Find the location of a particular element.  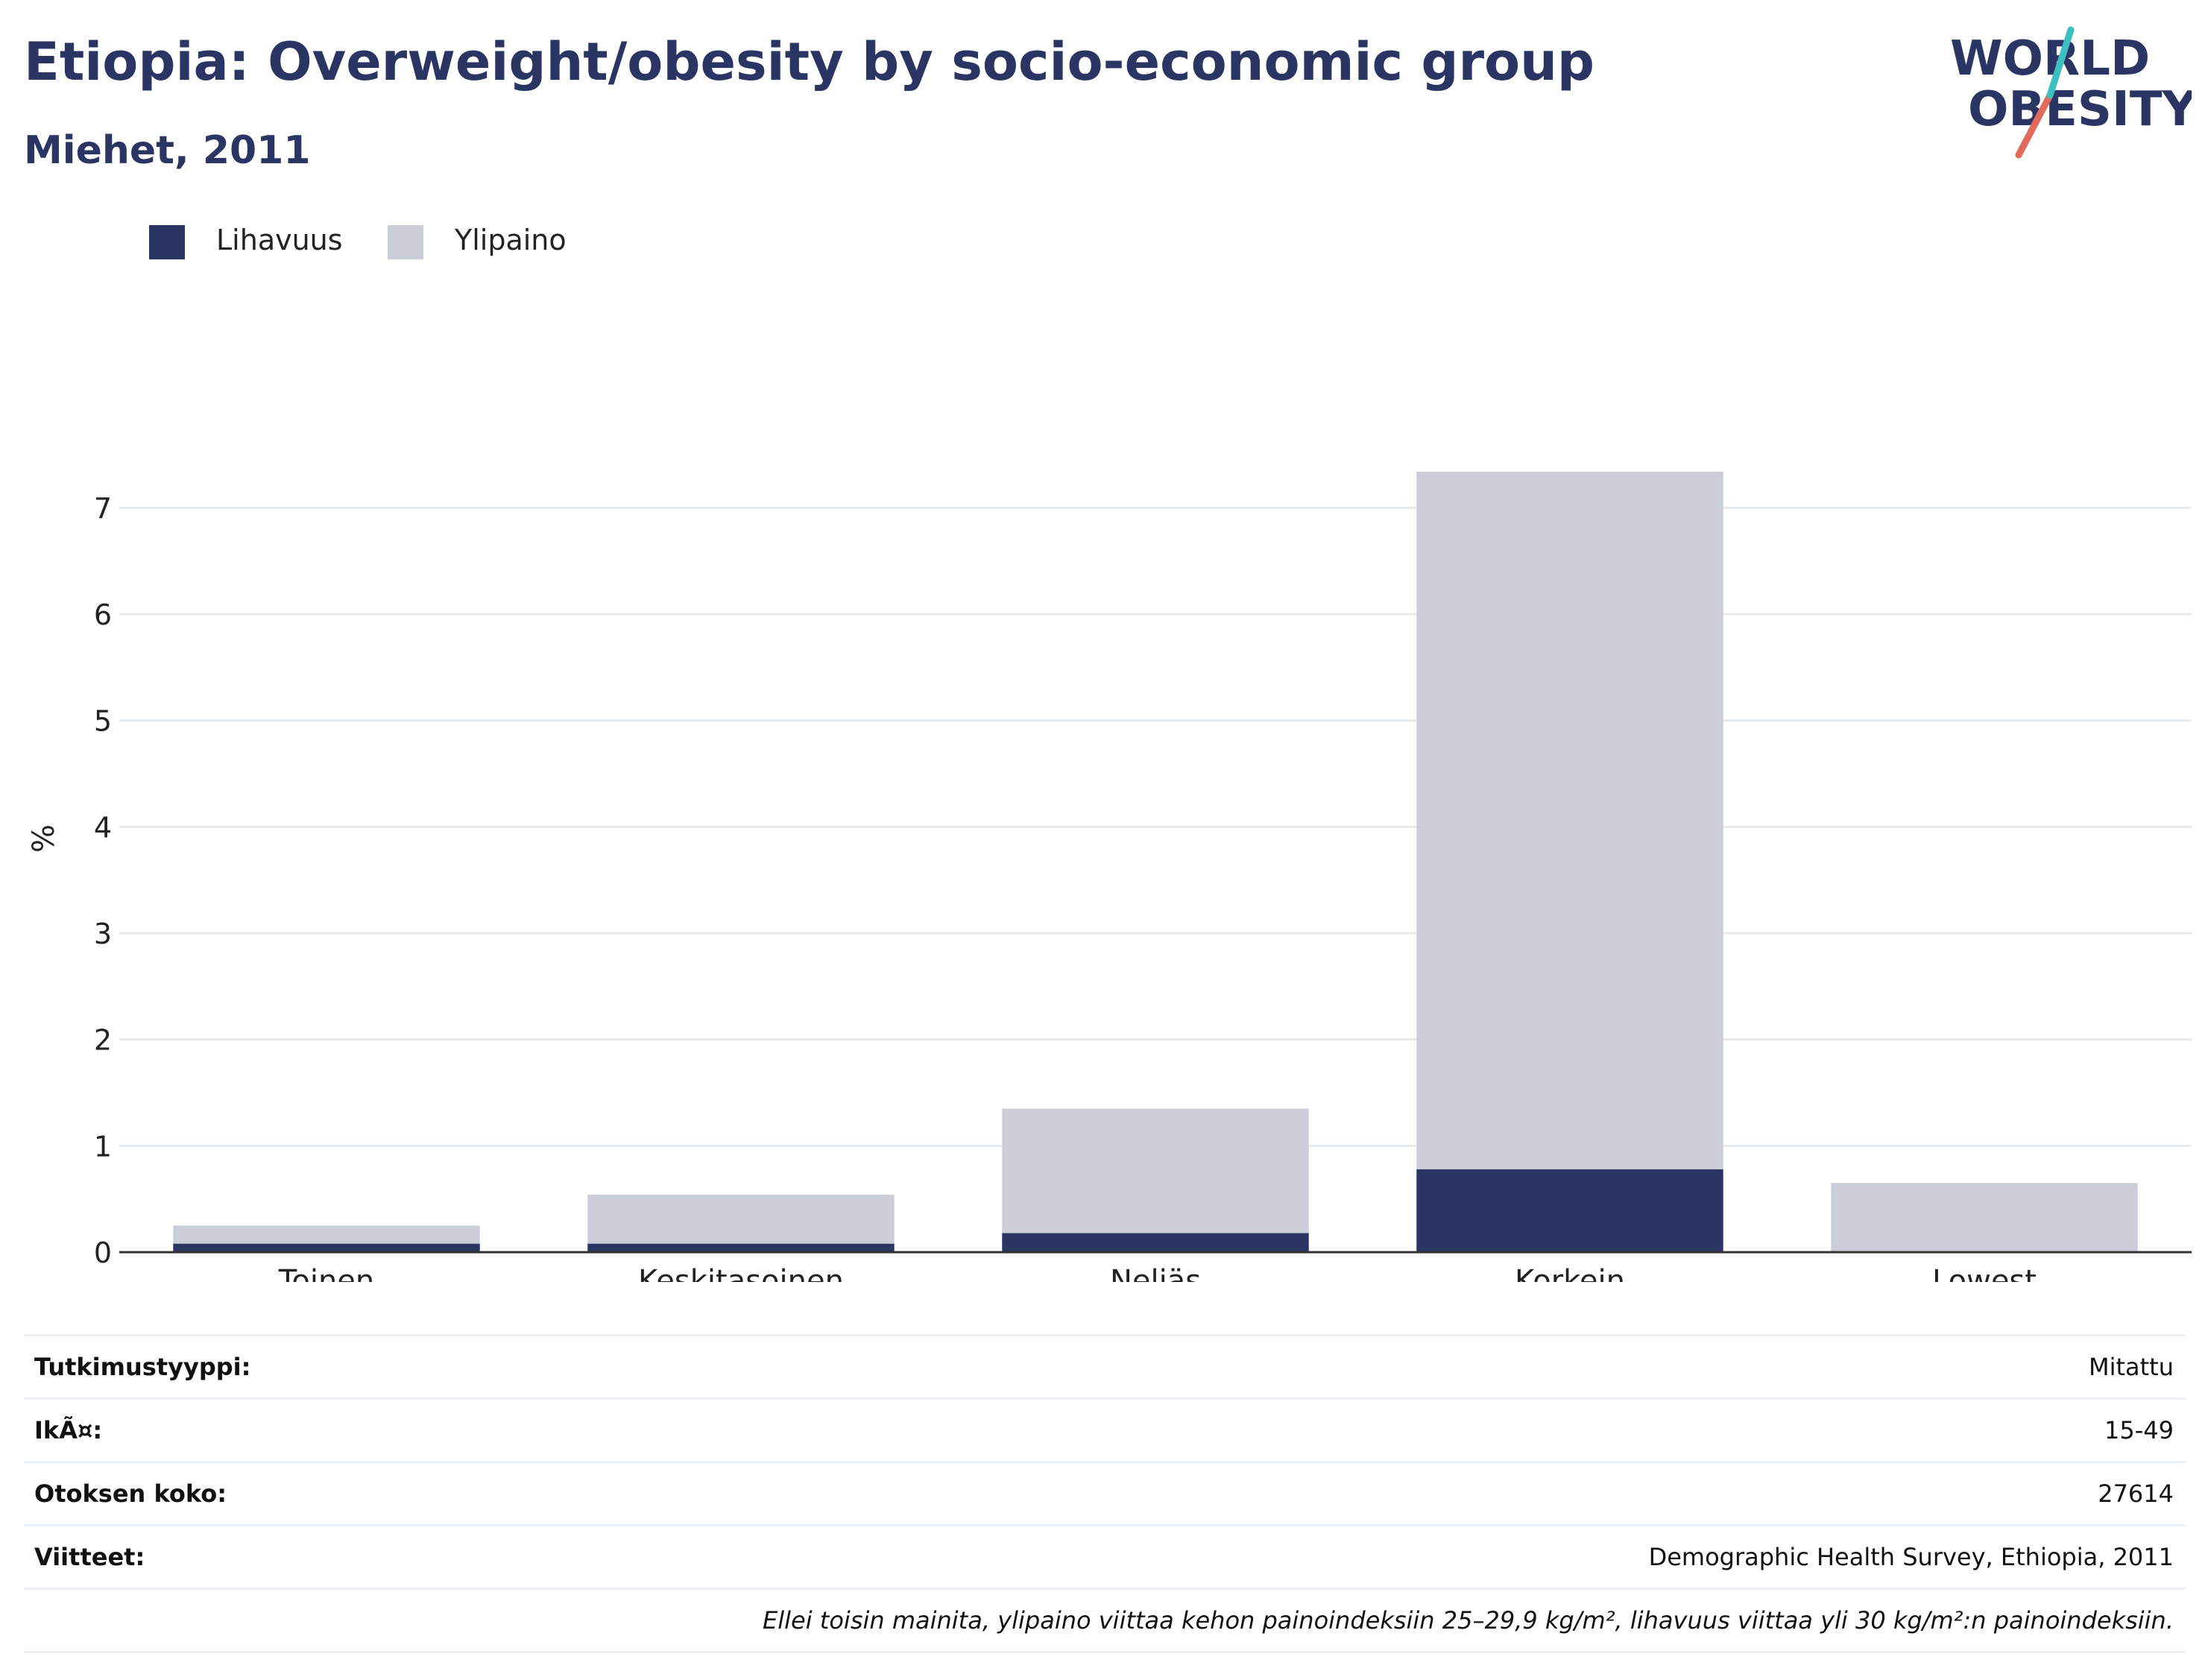

y-tick-label: 5 is located at coordinates (103, 721).